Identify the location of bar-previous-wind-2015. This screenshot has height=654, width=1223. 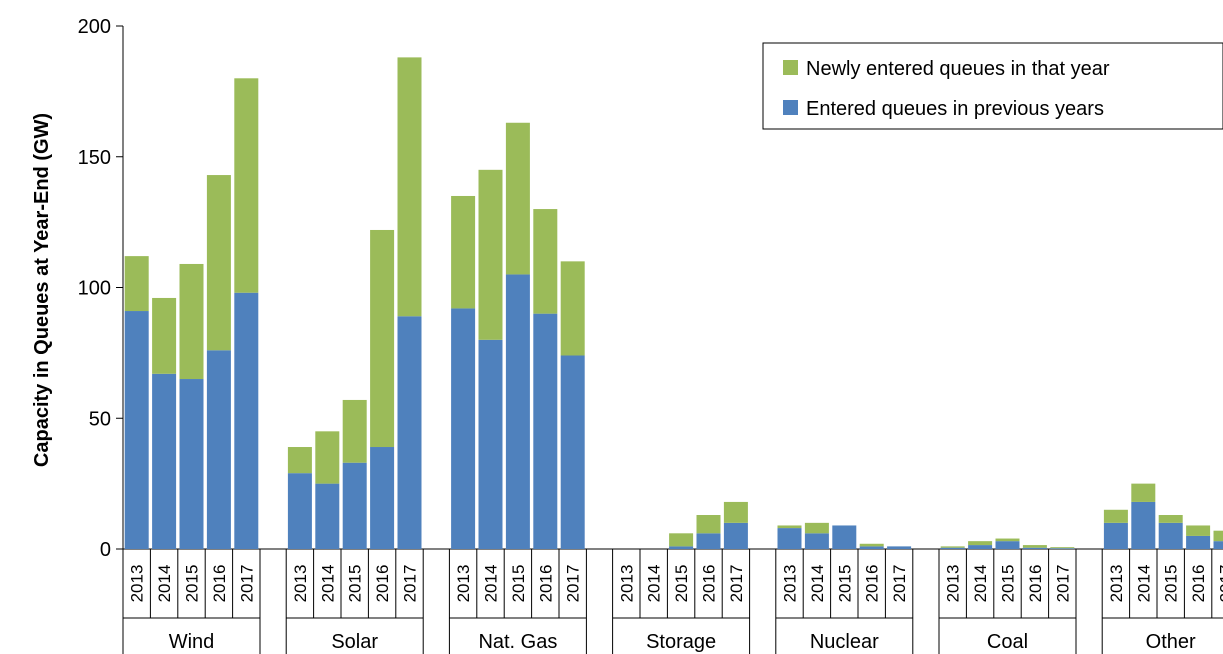
(191, 464).